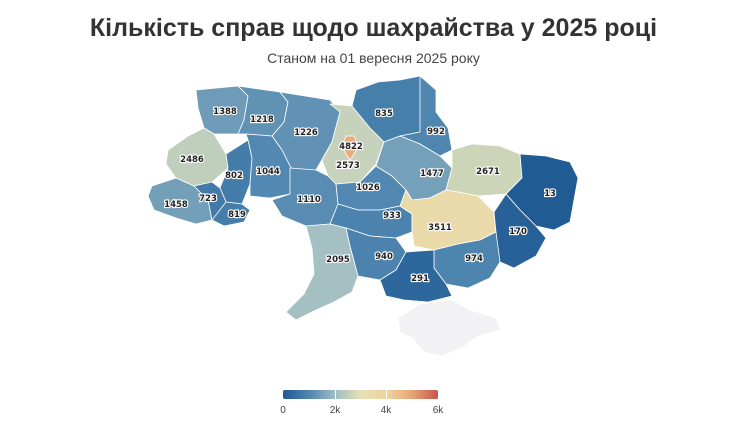 This screenshot has height=433, width=747. What do you see at coordinates (283, 410) in the screenshot?
I see `legend-tick-label: 0` at bounding box center [283, 410].